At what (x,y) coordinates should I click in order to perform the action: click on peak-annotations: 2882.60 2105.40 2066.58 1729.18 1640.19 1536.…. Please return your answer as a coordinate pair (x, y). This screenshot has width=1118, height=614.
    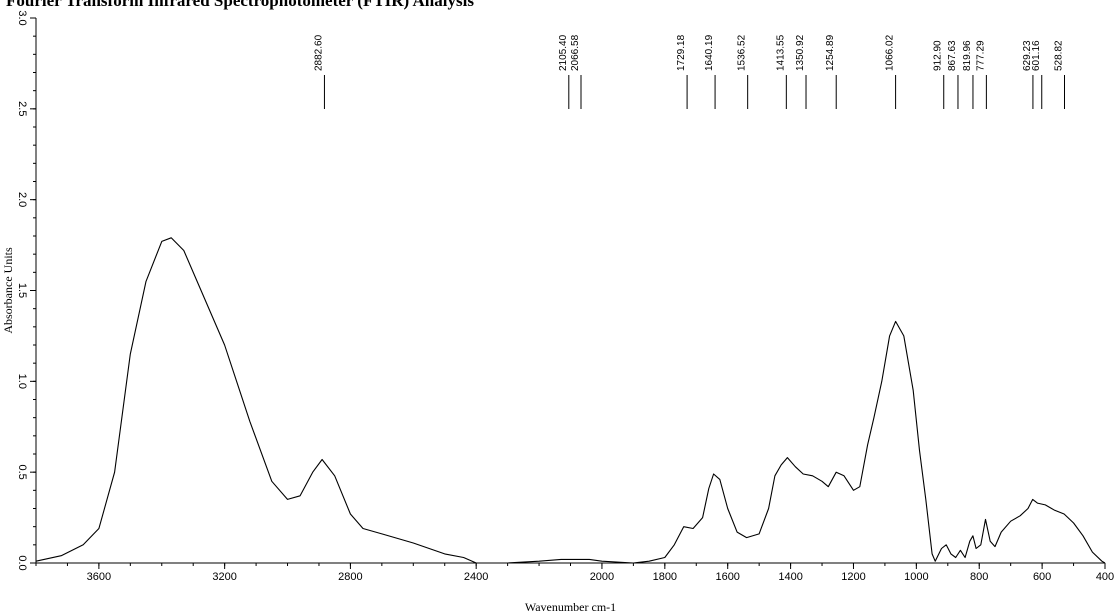
    Looking at the image, I should click on (689, 71).